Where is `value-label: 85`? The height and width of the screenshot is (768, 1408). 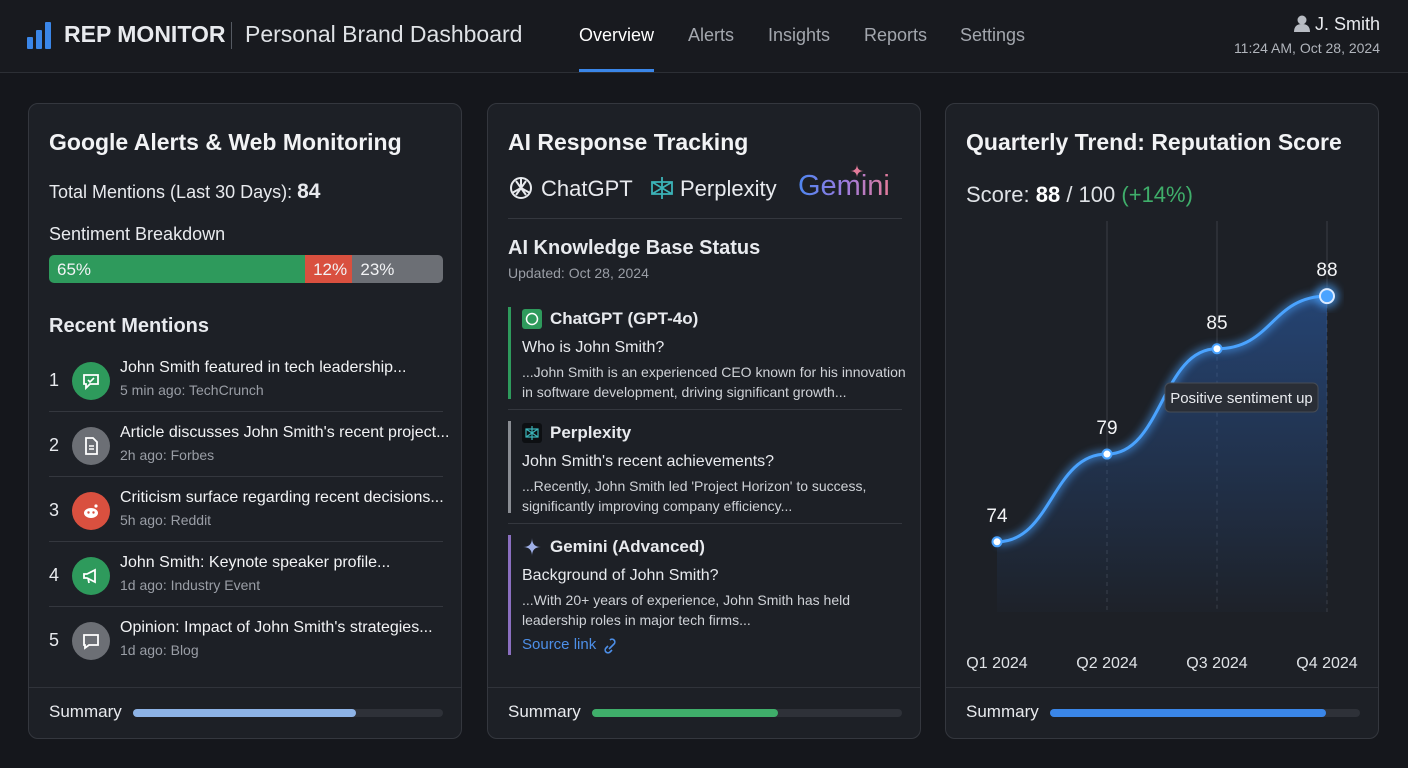
value-label: 85 is located at coordinates (1216, 323).